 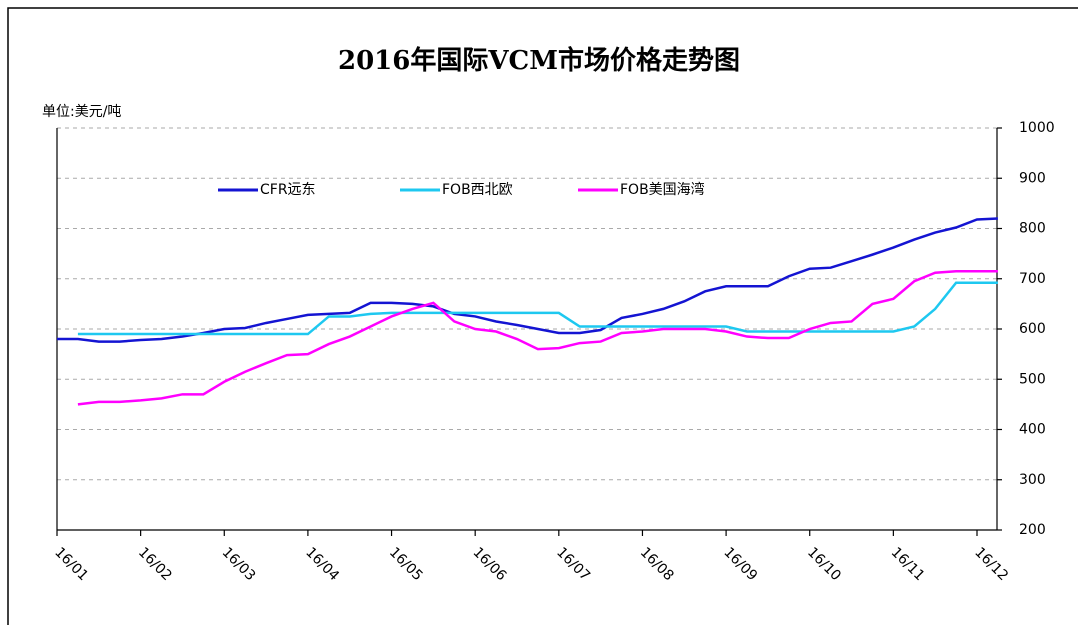 What do you see at coordinates (1037, 128) in the screenshot?
I see `y-tick-label: 1000` at bounding box center [1037, 128].